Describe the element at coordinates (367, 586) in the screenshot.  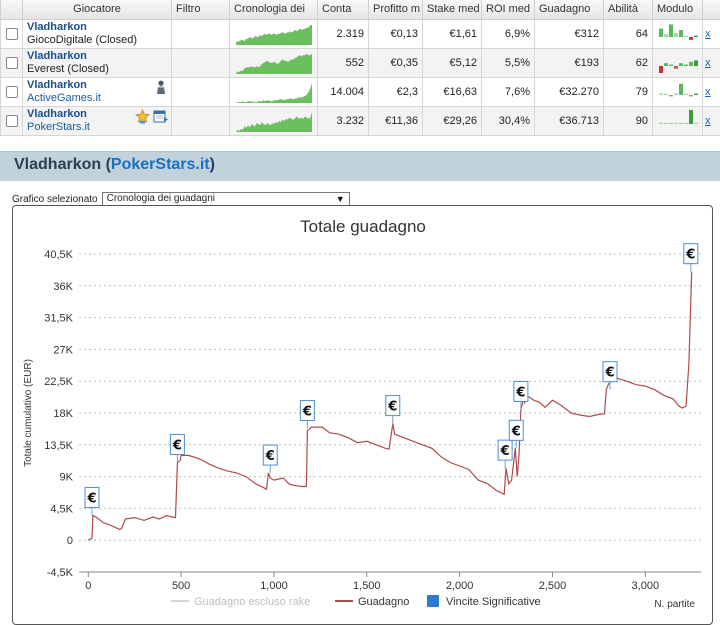
I see `x-tick-label: 1,500` at that location.